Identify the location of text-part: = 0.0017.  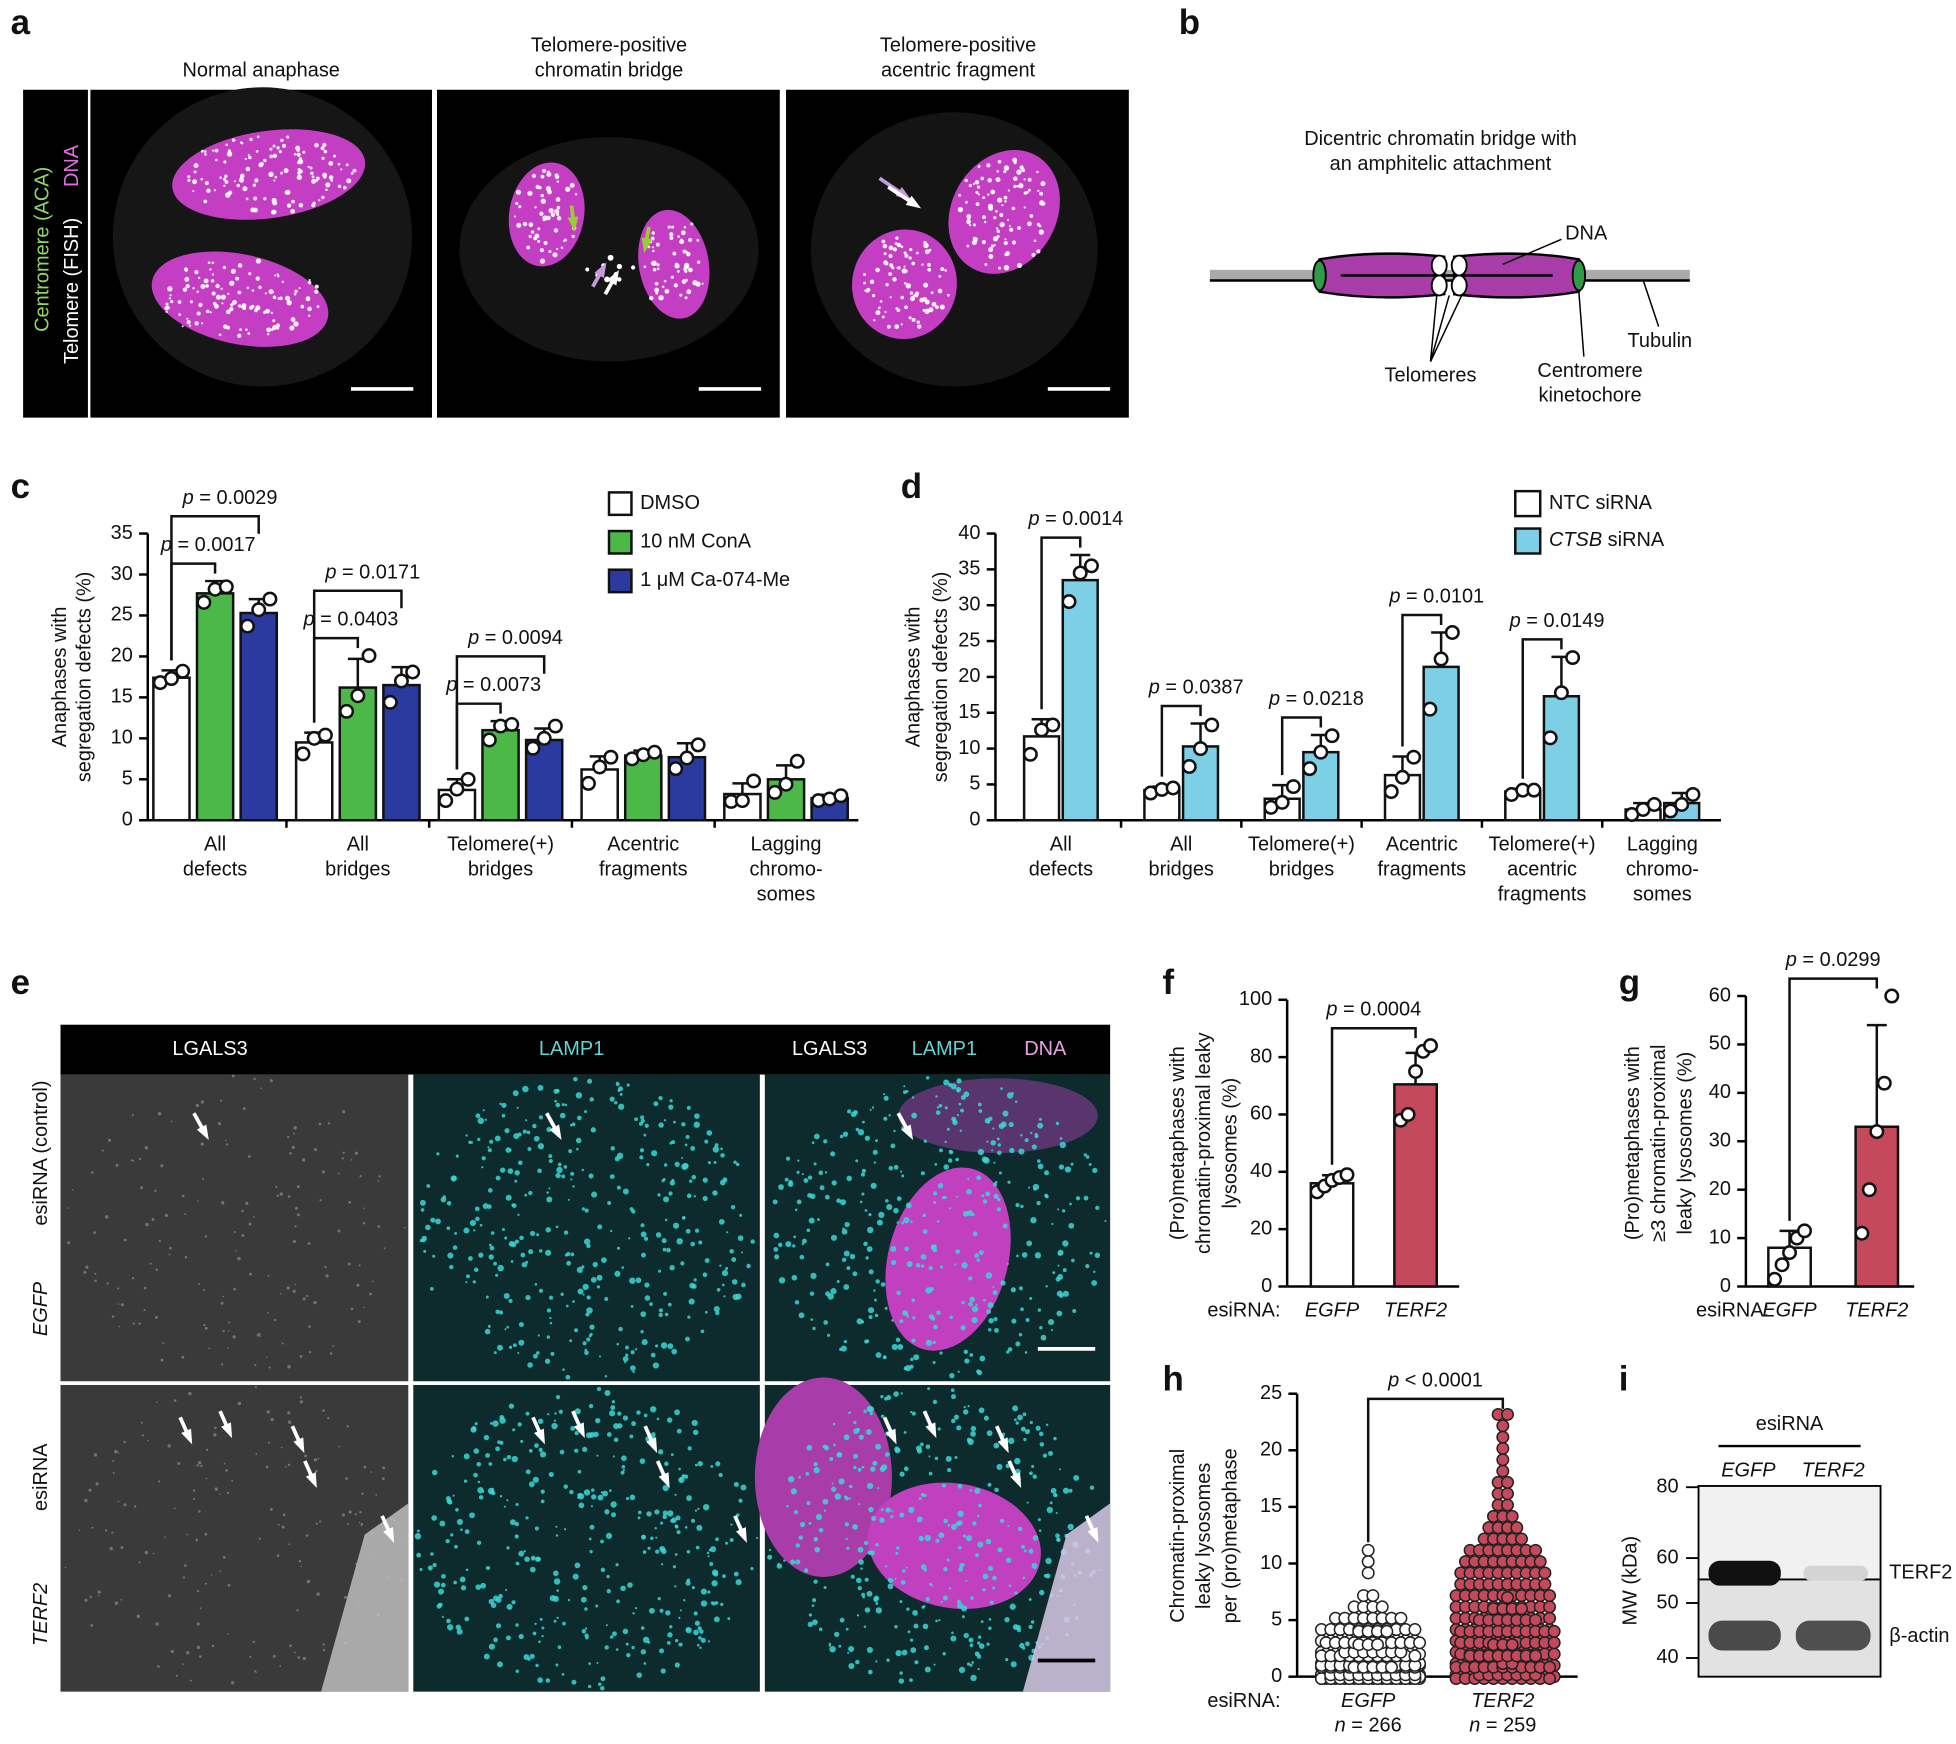
(214, 545).